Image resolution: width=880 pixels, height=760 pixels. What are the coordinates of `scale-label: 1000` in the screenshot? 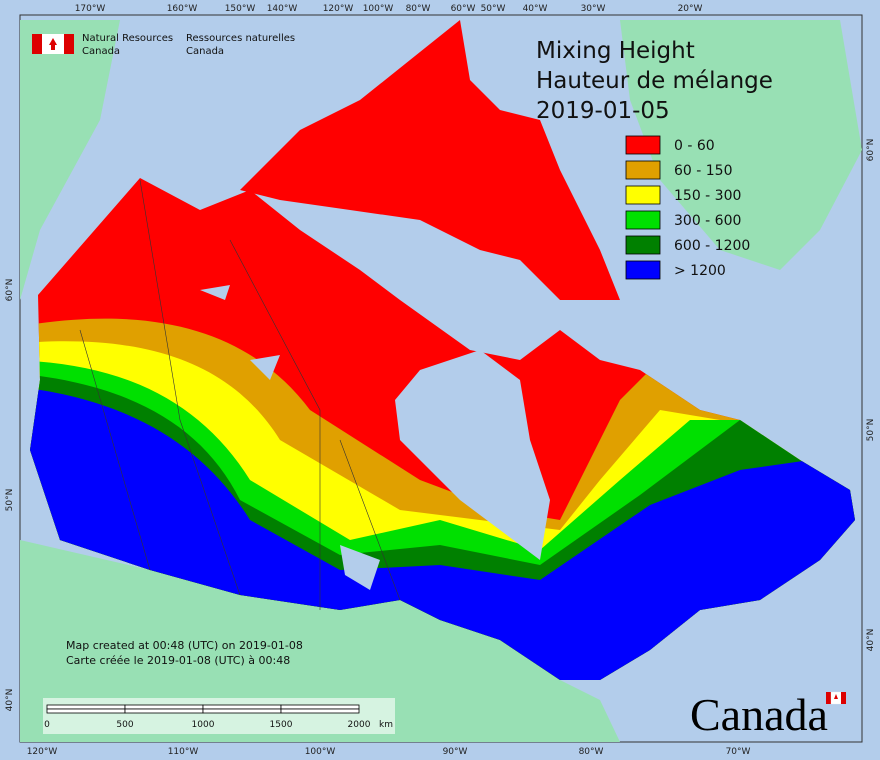 It's located at (203, 725).